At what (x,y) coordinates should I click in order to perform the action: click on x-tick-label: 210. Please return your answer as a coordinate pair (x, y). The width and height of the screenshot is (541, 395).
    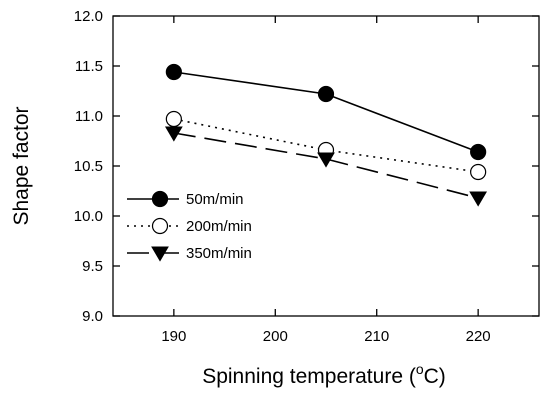
    Looking at the image, I should click on (376, 336).